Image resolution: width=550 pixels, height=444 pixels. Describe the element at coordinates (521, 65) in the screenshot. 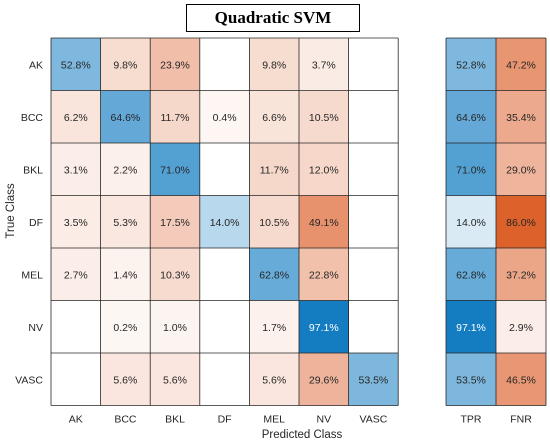

I see `fnr-value-label: 47.2%` at that location.